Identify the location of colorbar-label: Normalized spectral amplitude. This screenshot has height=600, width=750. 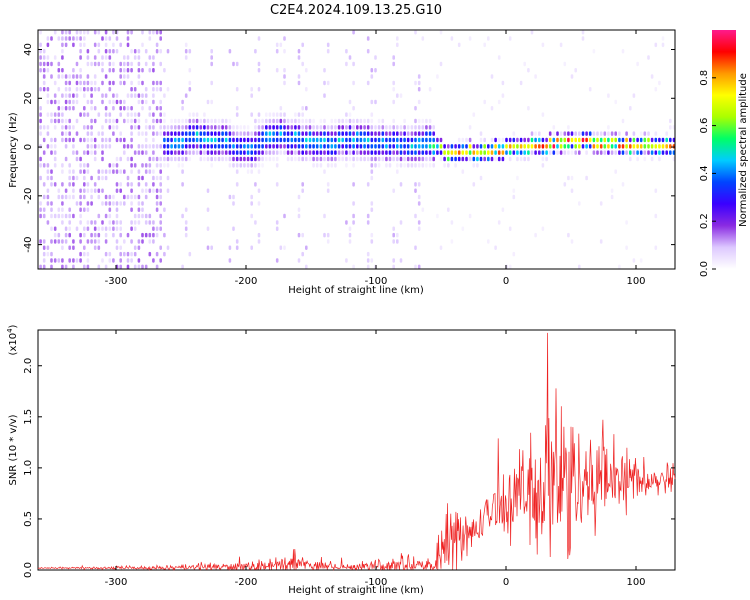
(743, 150).